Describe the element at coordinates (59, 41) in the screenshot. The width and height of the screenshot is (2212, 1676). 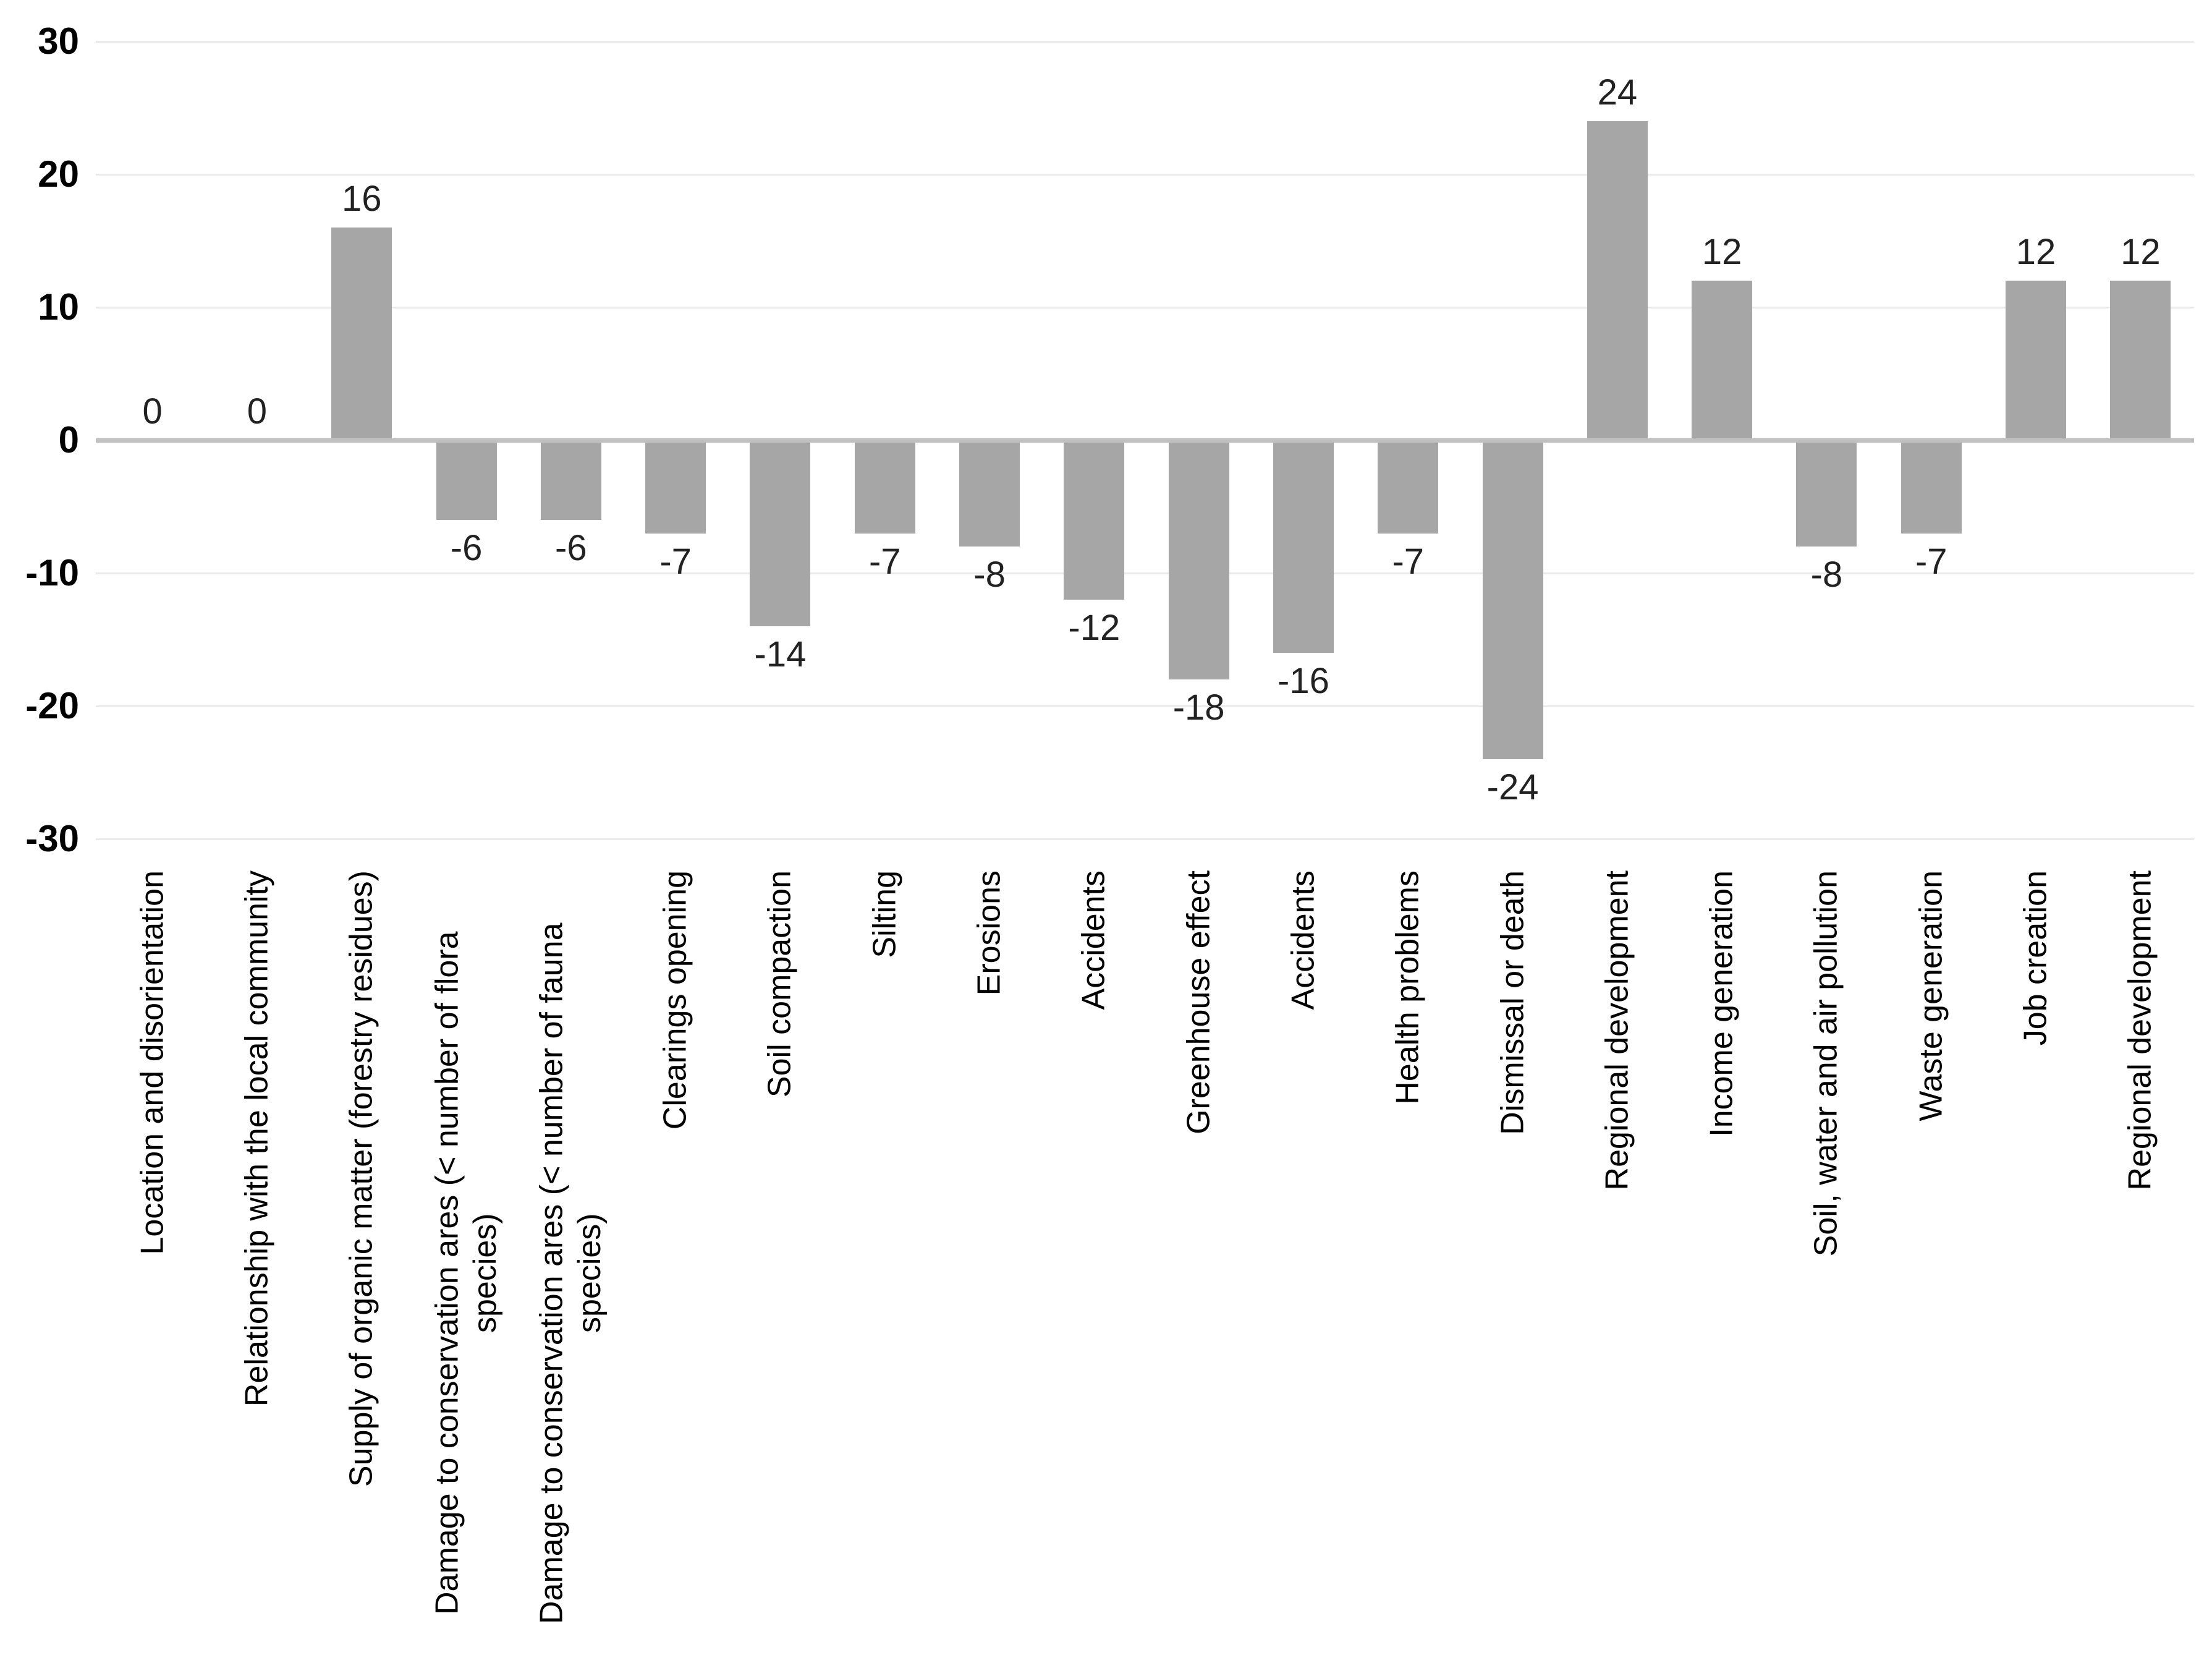
I see `y-tick-label-30: 30` at that location.